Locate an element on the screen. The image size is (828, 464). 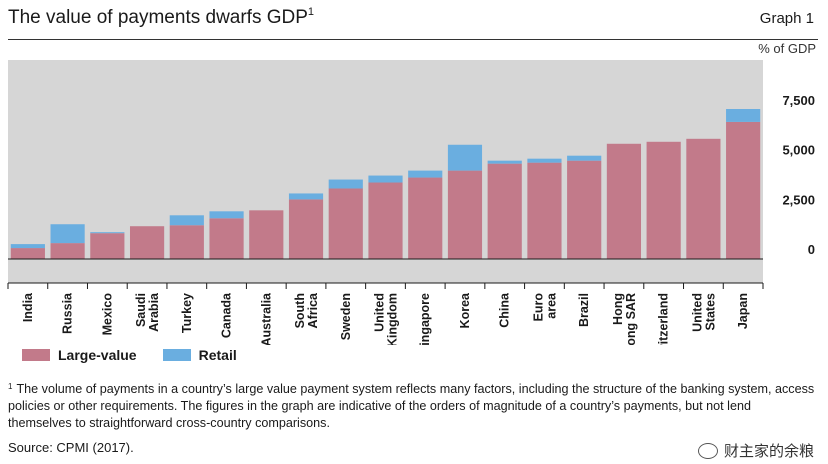
chart-title: The value of payments dwarfs GDP1 is located at coordinates (161, 17).